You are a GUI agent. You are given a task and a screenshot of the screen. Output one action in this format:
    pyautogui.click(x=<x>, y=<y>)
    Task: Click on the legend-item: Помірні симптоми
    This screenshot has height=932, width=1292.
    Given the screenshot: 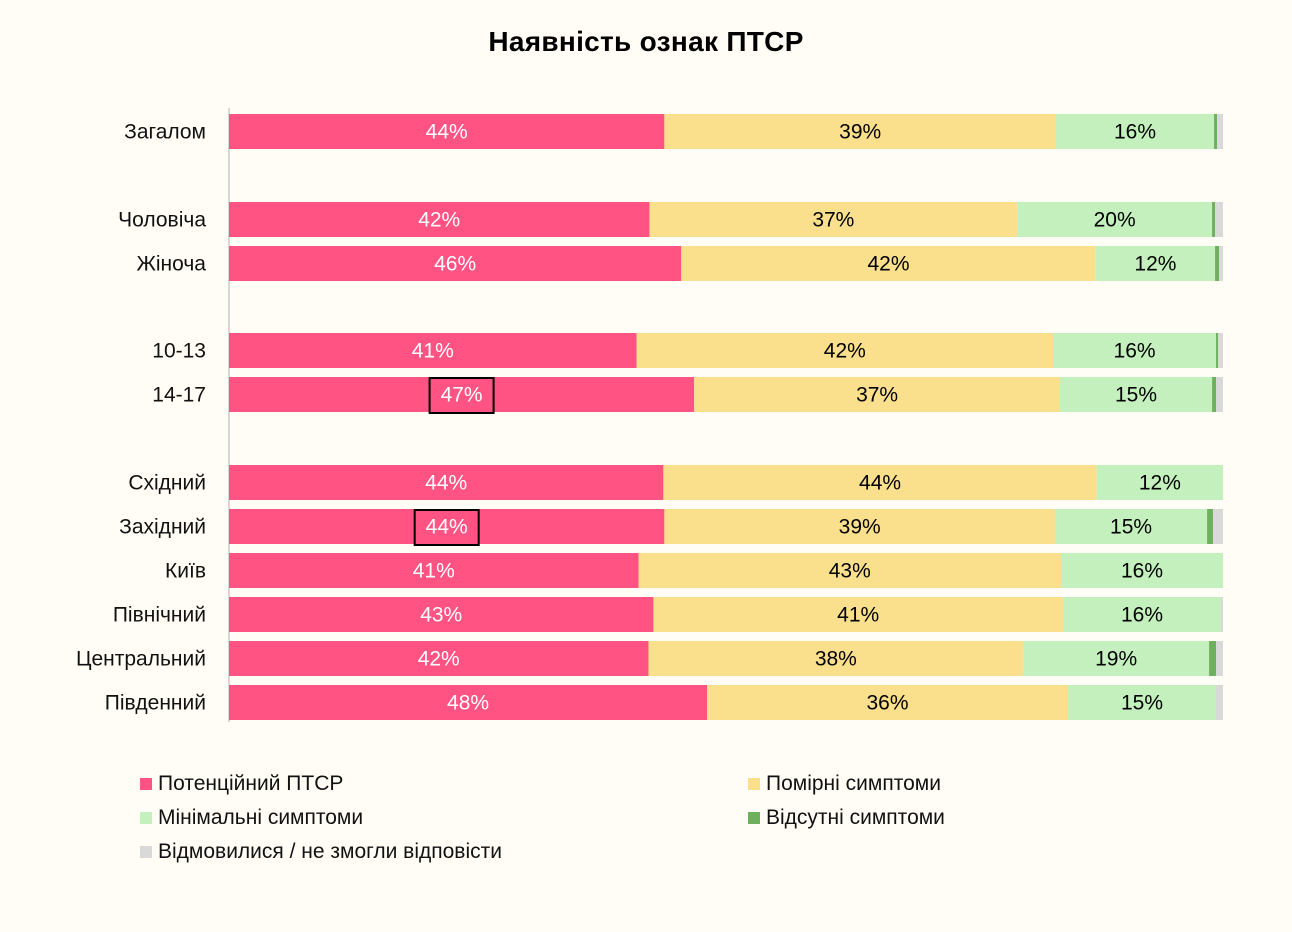 What is the action you would take?
    pyautogui.click(x=844, y=784)
    